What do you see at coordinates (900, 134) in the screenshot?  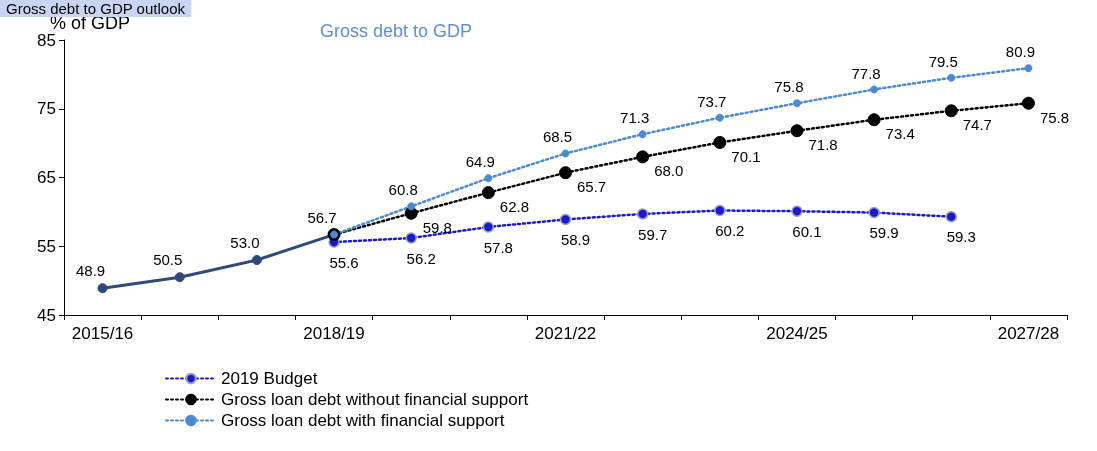 I see `data-label: 73.4` at bounding box center [900, 134].